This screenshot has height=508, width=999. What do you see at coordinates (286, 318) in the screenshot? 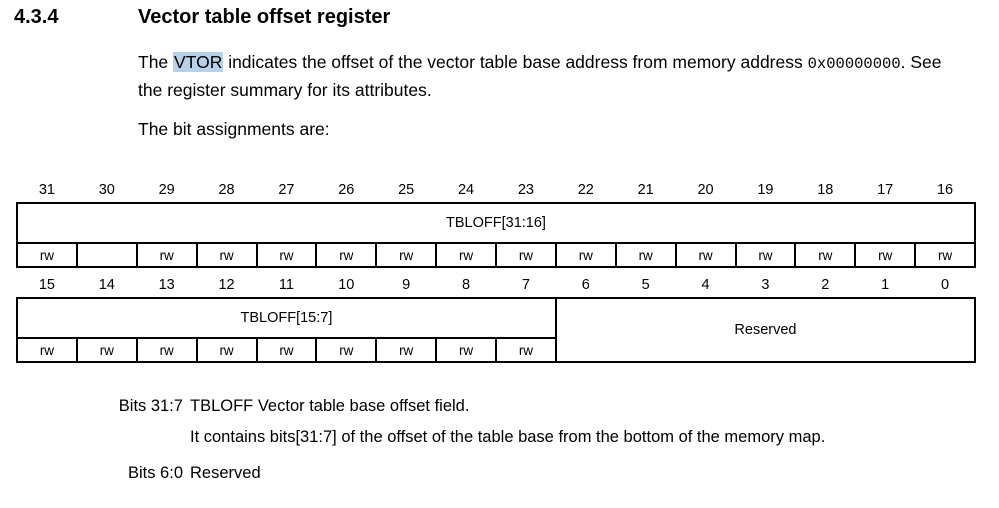
I see `field-tbloff-low: TBLOFF[15:7]` at bounding box center [286, 318].